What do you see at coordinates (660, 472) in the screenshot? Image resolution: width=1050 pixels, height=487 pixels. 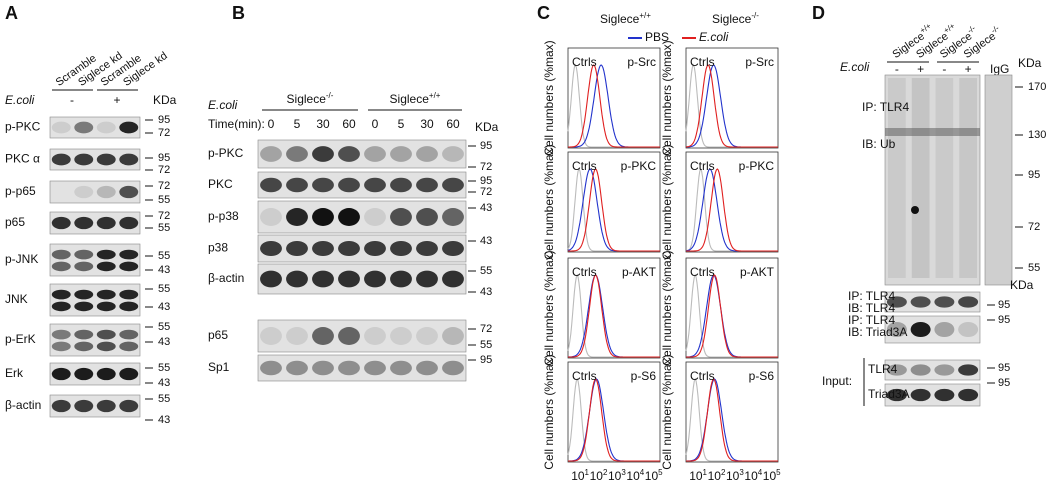 I see `tick-exp: 5` at bounding box center [660, 472].